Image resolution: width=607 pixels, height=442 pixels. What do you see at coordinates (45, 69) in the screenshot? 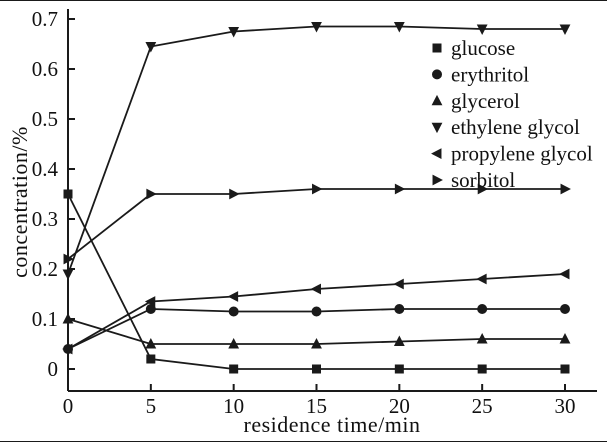
I see `y-tick-label: 0.6` at bounding box center [45, 69].